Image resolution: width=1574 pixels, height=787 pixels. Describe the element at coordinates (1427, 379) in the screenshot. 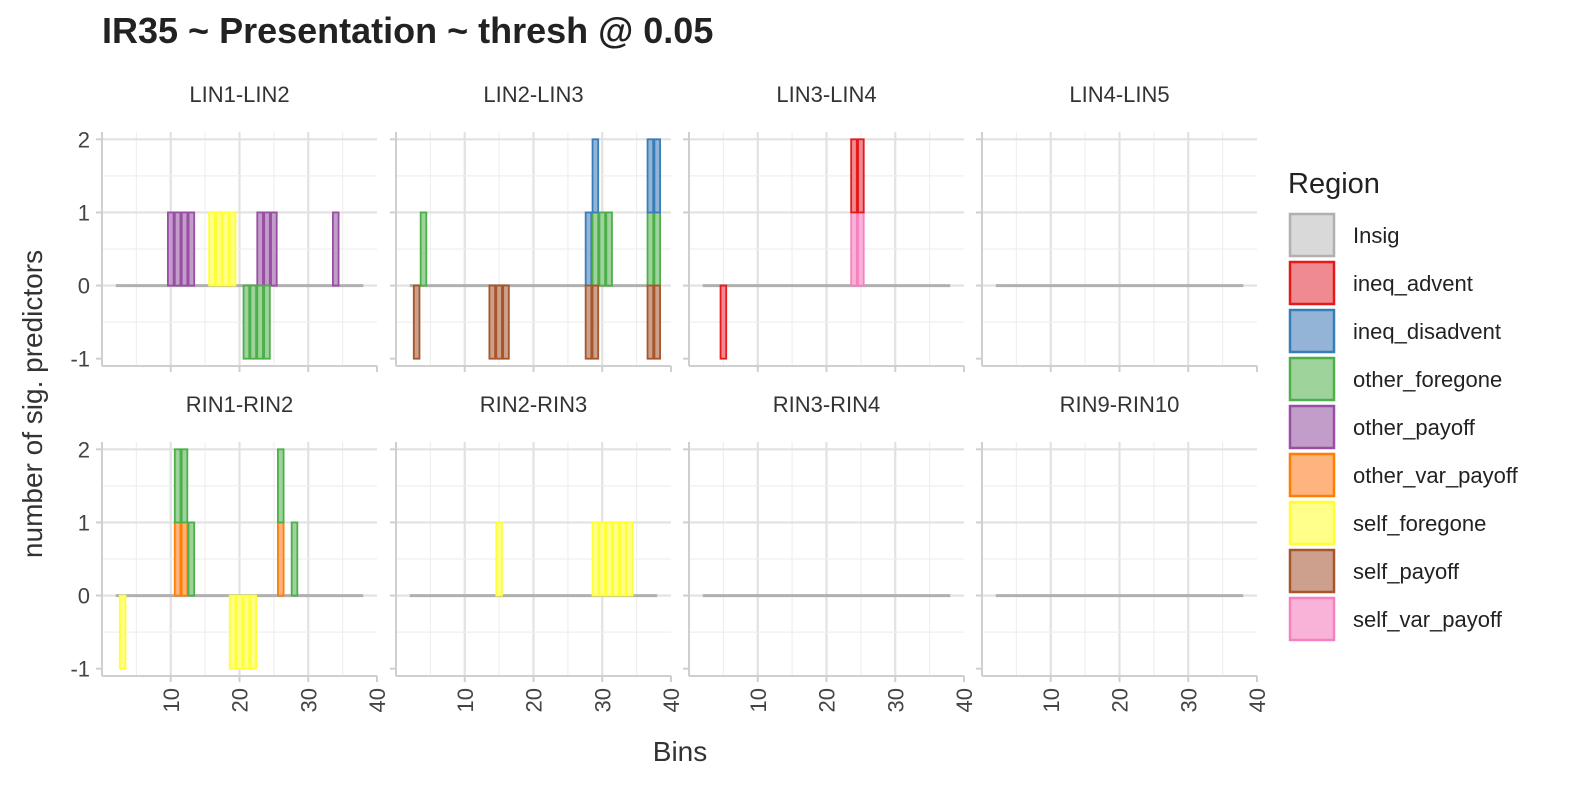

I see `legend-label: other_foregone` at that location.